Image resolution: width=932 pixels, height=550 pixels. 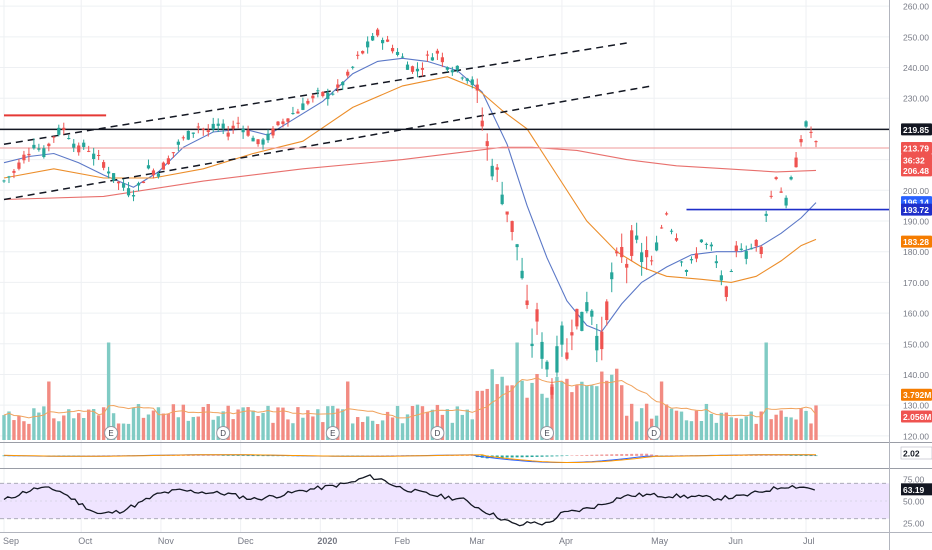 I want to click on price-label-text: 36:32, so click(x=914, y=160).